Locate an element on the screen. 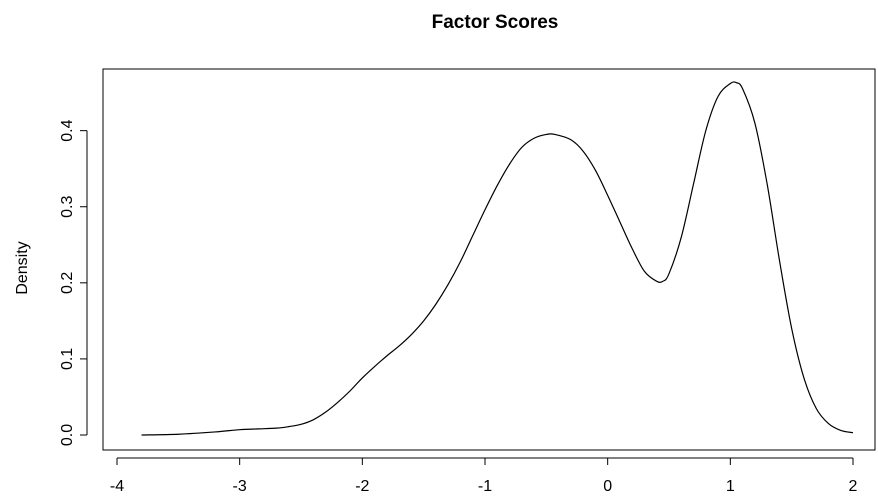  x-axis: -4 -3 -2 -1 0 1 2 is located at coordinates (484, 476).